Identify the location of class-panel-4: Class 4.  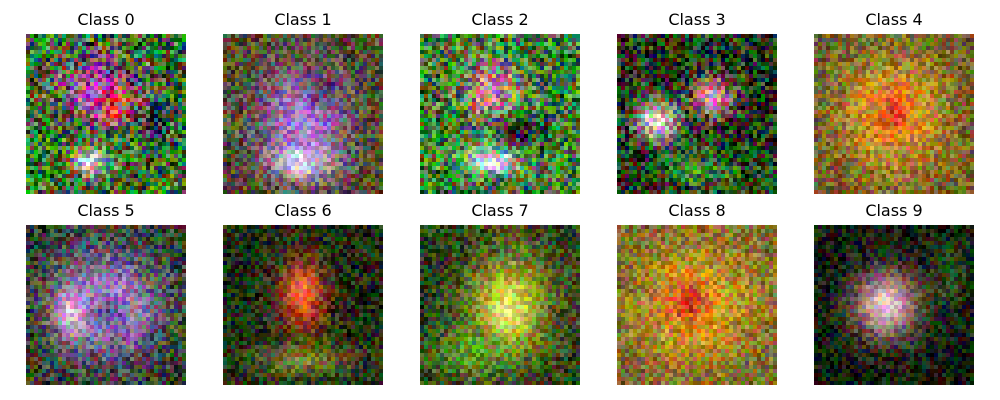
(894, 104).